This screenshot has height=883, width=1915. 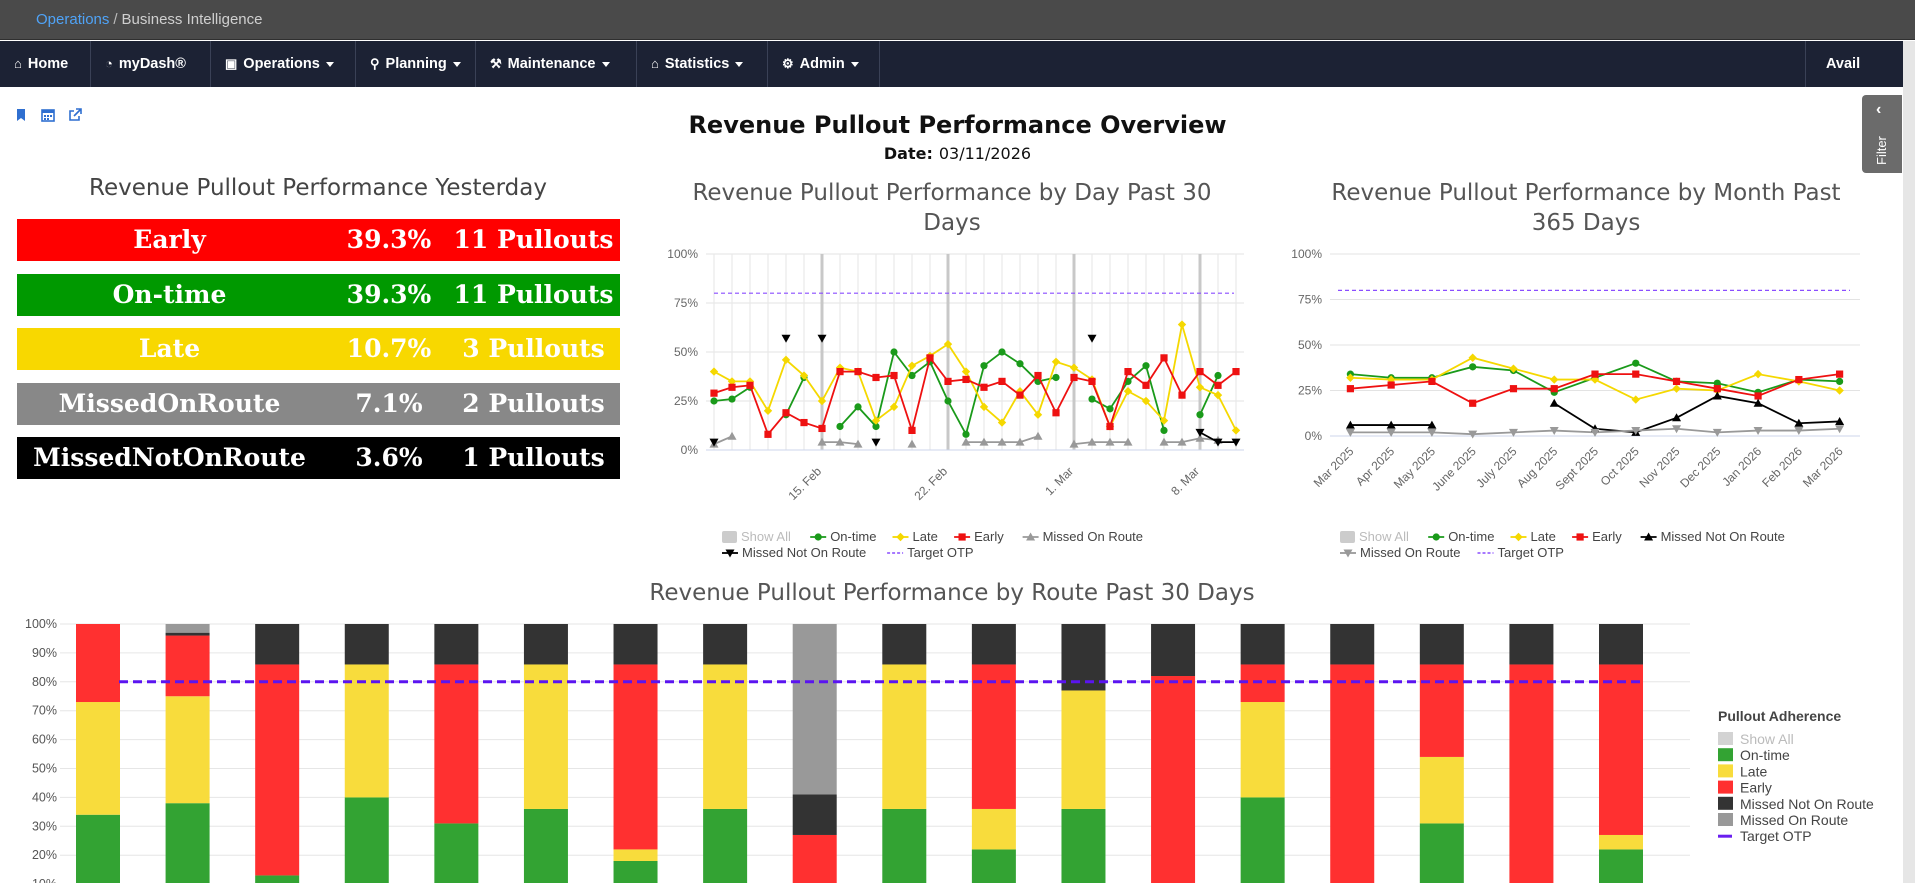 I want to click on bar-segment-missedonroute, so click(x=814, y=709).